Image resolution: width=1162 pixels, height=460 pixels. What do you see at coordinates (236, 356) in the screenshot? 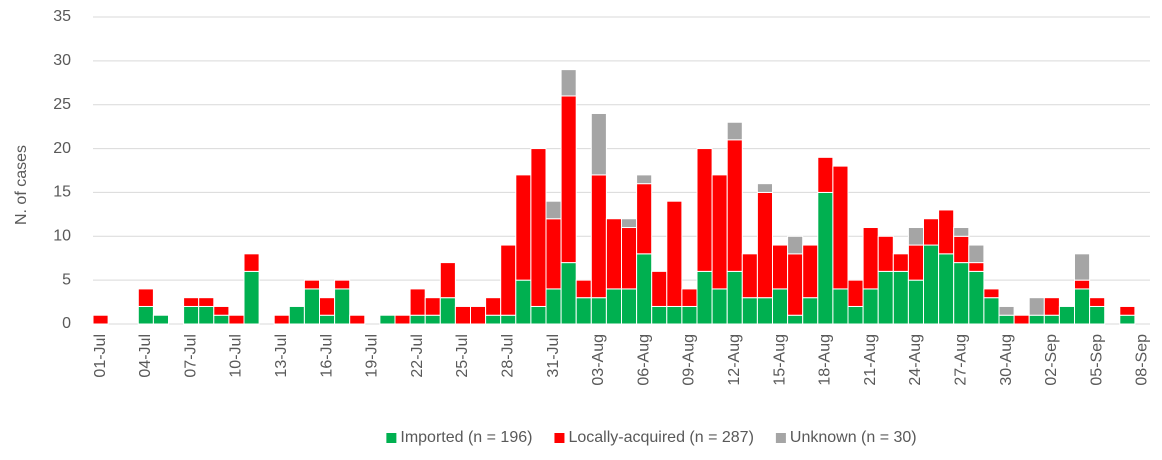
I see `x-tick-label: 10-Jul` at bounding box center [236, 356].